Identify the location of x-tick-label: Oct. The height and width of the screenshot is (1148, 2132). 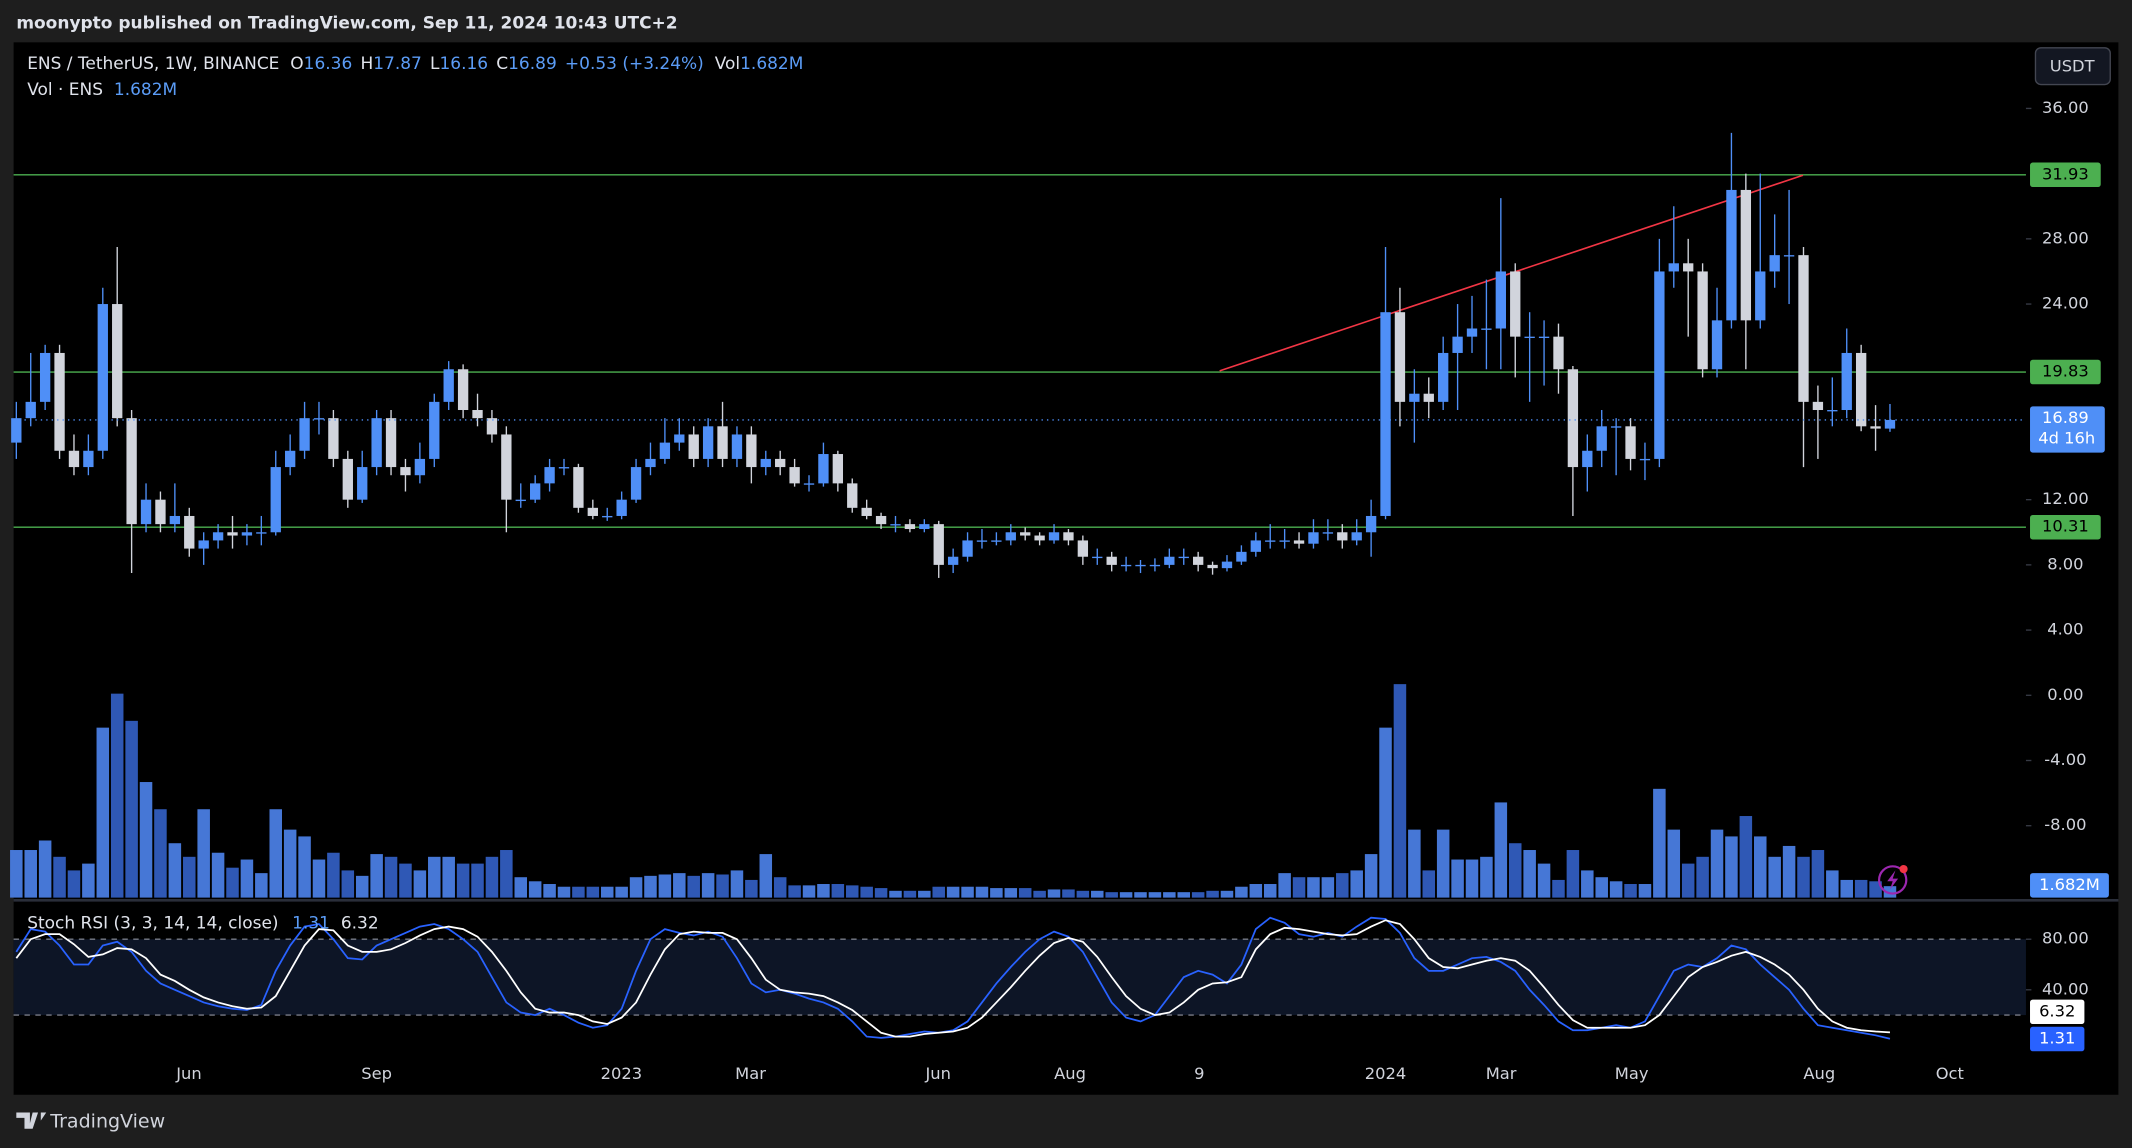
(1950, 1073).